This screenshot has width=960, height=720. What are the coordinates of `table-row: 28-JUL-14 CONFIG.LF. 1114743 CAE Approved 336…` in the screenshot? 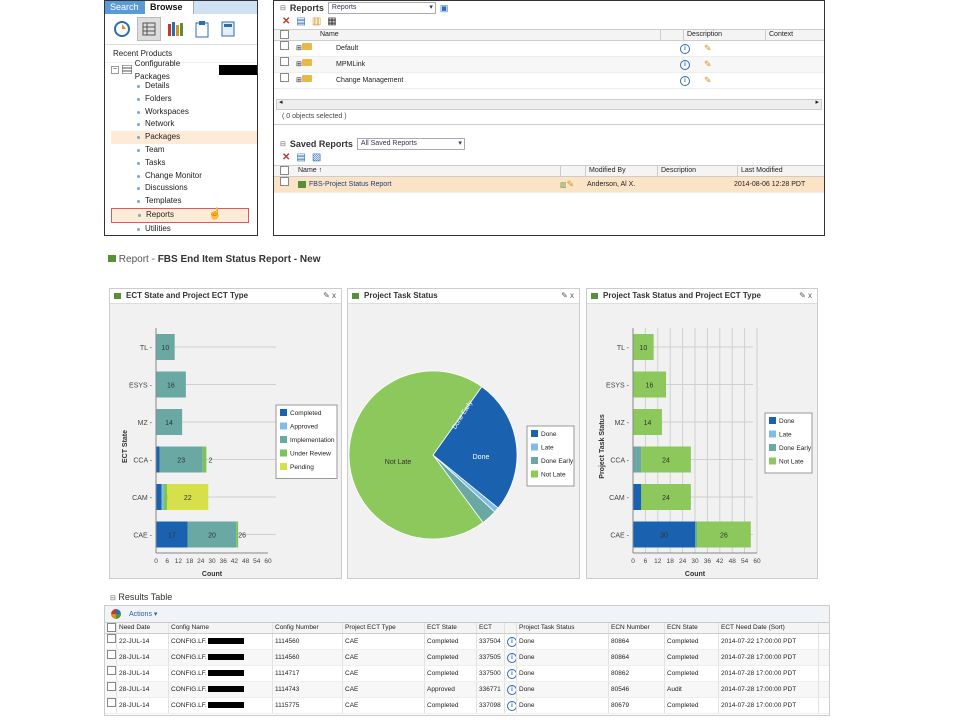 It's located at (467, 690).